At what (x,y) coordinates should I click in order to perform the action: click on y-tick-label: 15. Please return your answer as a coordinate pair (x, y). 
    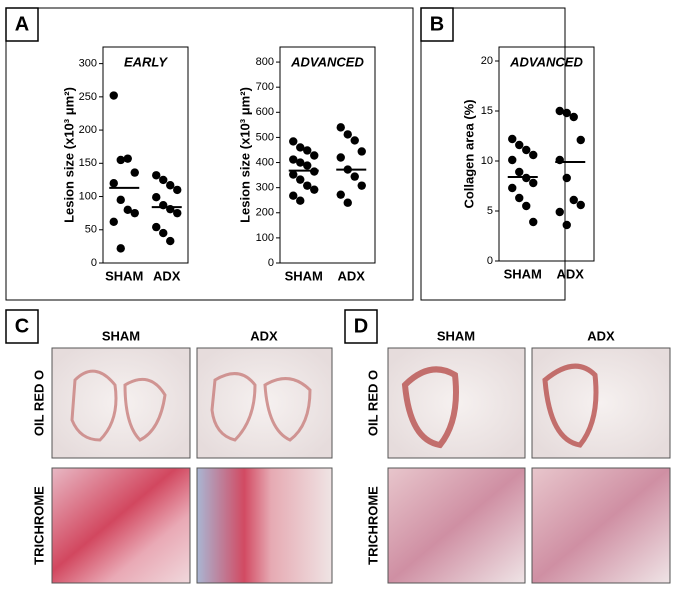
    Looking at the image, I should click on (487, 111).